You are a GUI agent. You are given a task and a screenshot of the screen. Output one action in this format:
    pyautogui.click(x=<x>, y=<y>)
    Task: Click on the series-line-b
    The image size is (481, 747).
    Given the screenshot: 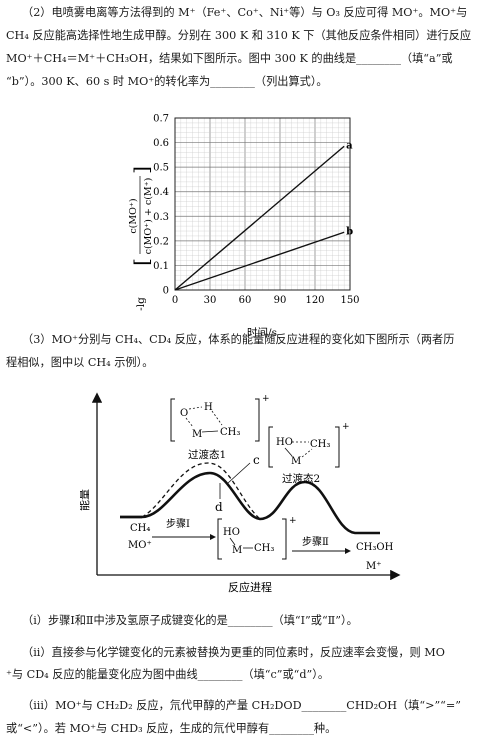 What is the action you would take?
    pyautogui.click(x=259, y=261)
    